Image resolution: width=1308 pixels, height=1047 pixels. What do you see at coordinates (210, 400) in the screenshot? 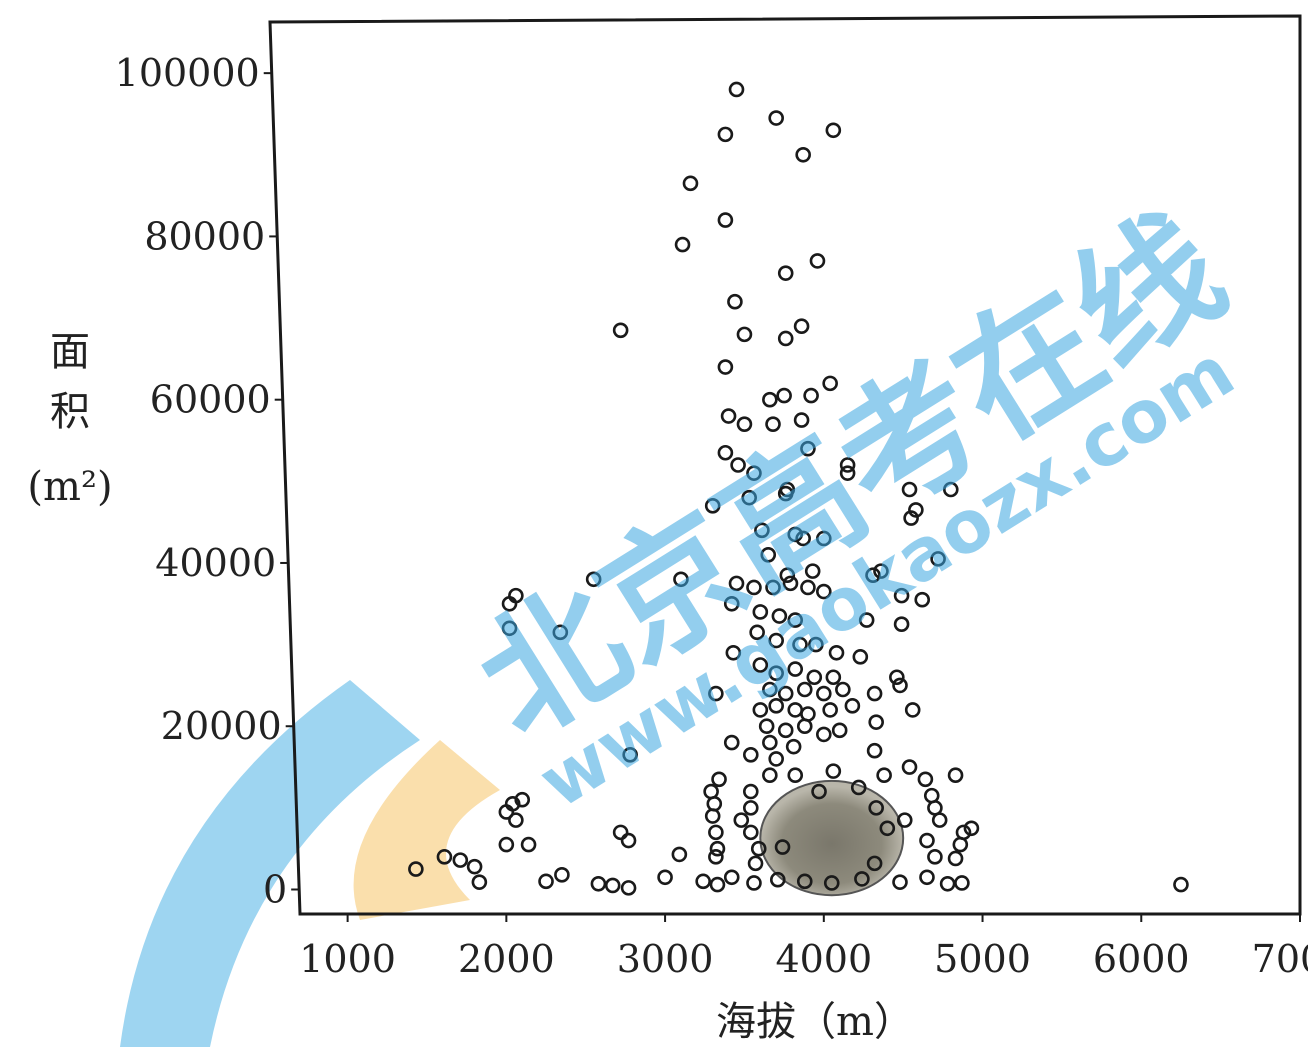
I see `y-tick-label: 60000` at bounding box center [210, 400].